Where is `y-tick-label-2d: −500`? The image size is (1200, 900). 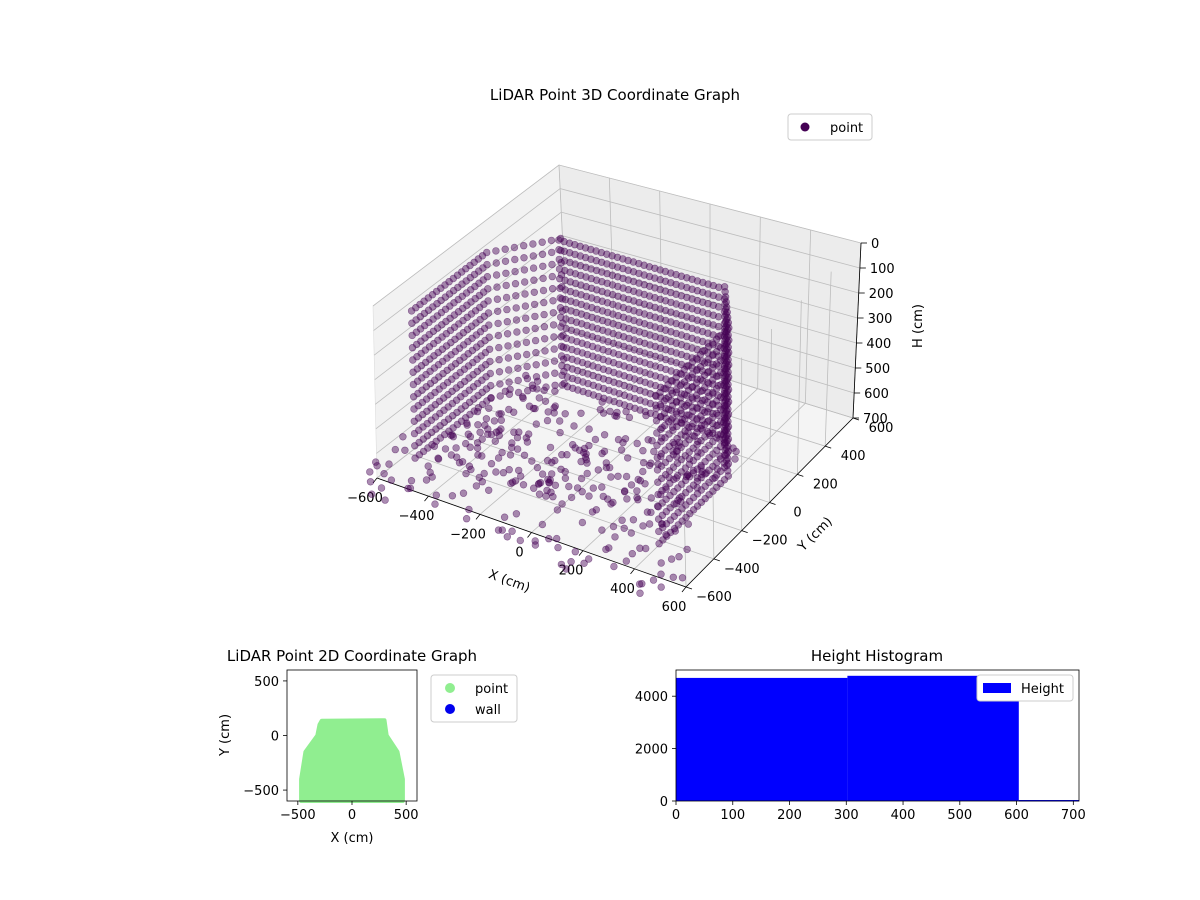 y-tick-label-2d: −500 is located at coordinates (261, 791).